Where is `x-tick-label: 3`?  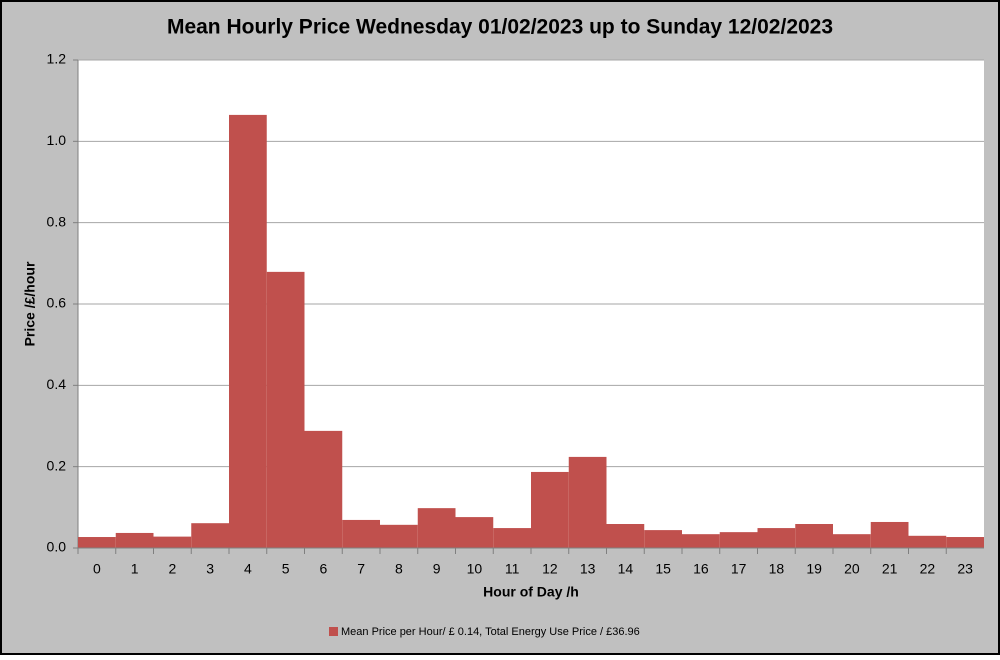 x-tick-label: 3 is located at coordinates (210, 569).